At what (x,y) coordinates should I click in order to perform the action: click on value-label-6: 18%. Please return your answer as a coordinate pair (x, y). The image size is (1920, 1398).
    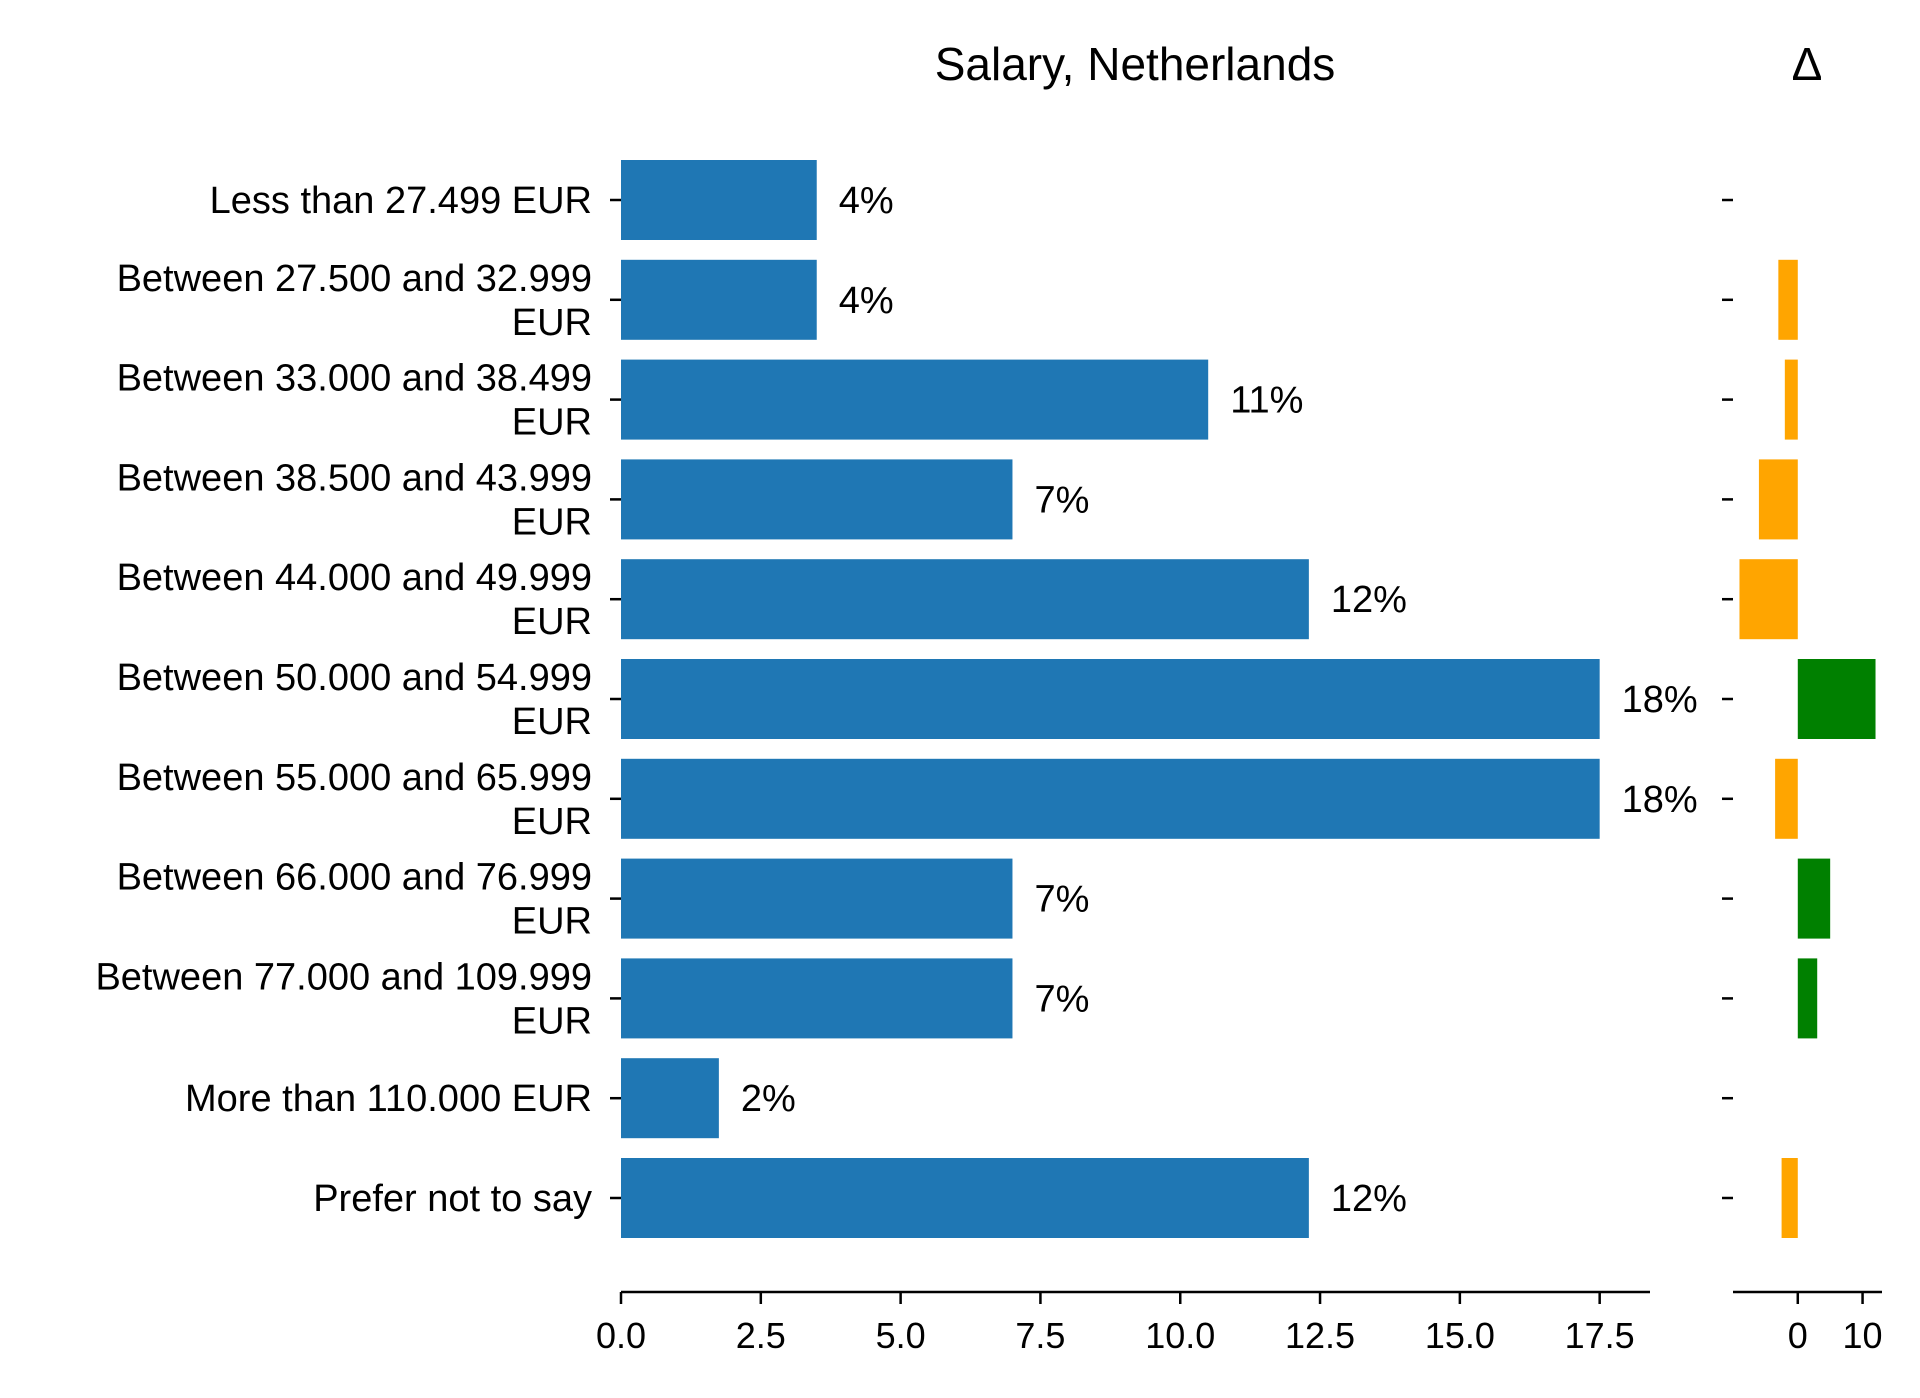
    Looking at the image, I should click on (1660, 800).